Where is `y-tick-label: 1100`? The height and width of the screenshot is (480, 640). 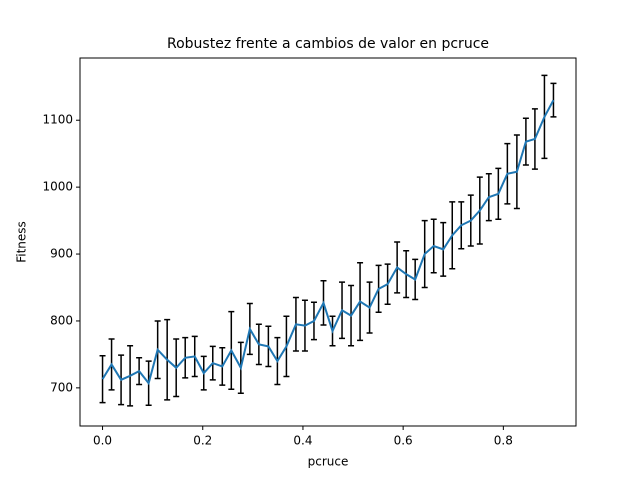
y-tick-label: 1100 is located at coordinates (57, 120).